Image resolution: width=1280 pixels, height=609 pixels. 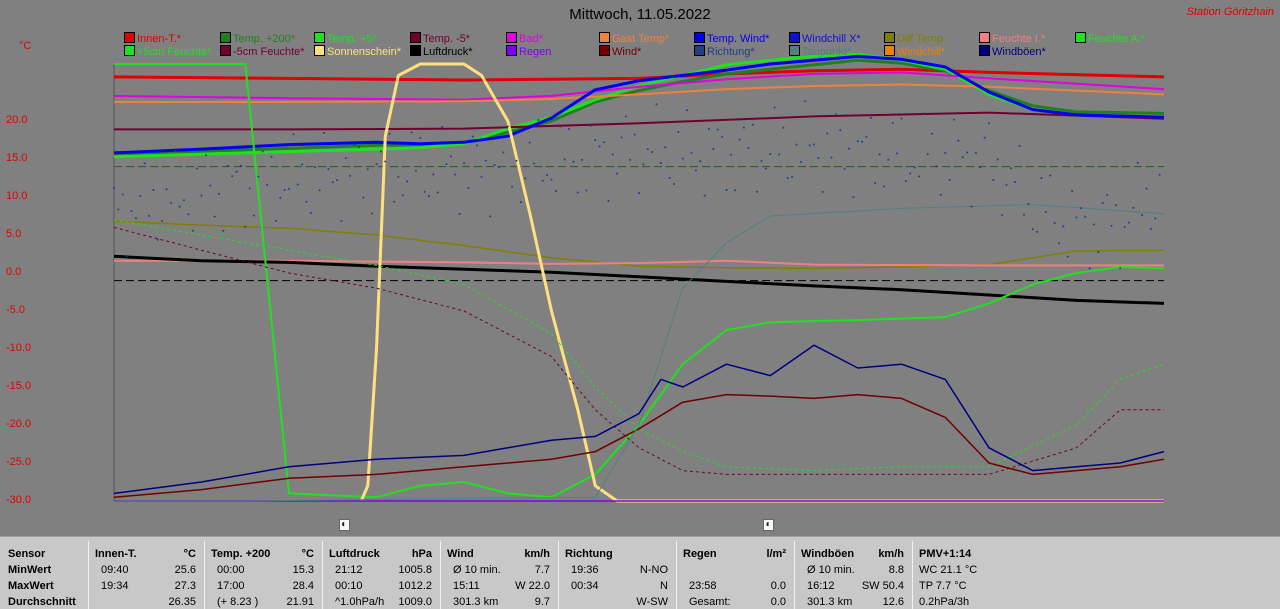 What do you see at coordinates (19, 348) in the screenshot?
I see `y-tick-label: -10.0` at bounding box center [19, 348].